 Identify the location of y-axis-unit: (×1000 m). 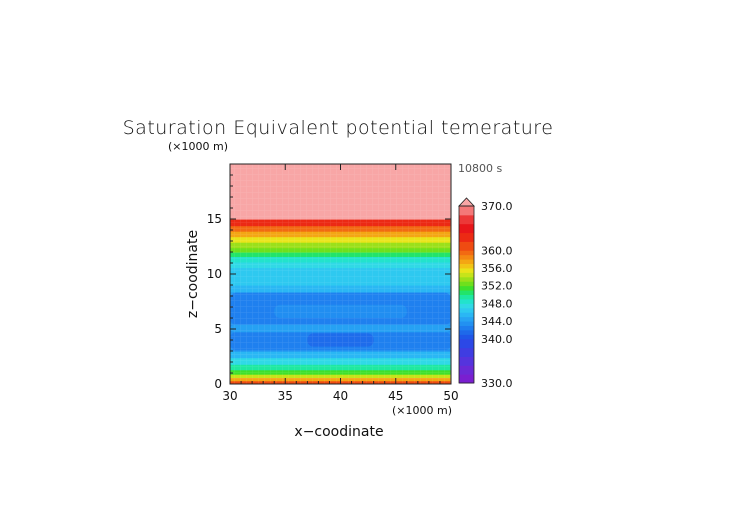
(198, 146).